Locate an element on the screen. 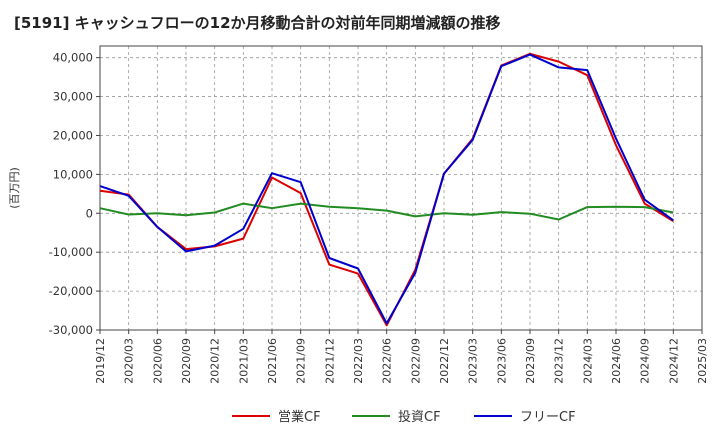 The width and height of the screenshot is (720, 440). x-tick-label: 2024/06 is located at coordinates (616, 361).